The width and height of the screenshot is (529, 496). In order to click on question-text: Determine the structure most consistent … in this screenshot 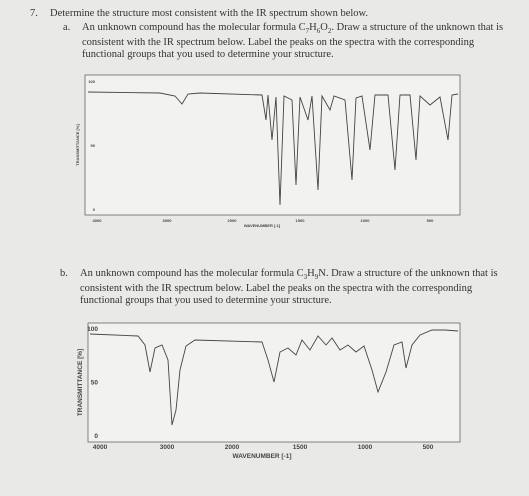, I will do `click(209, 13)`.